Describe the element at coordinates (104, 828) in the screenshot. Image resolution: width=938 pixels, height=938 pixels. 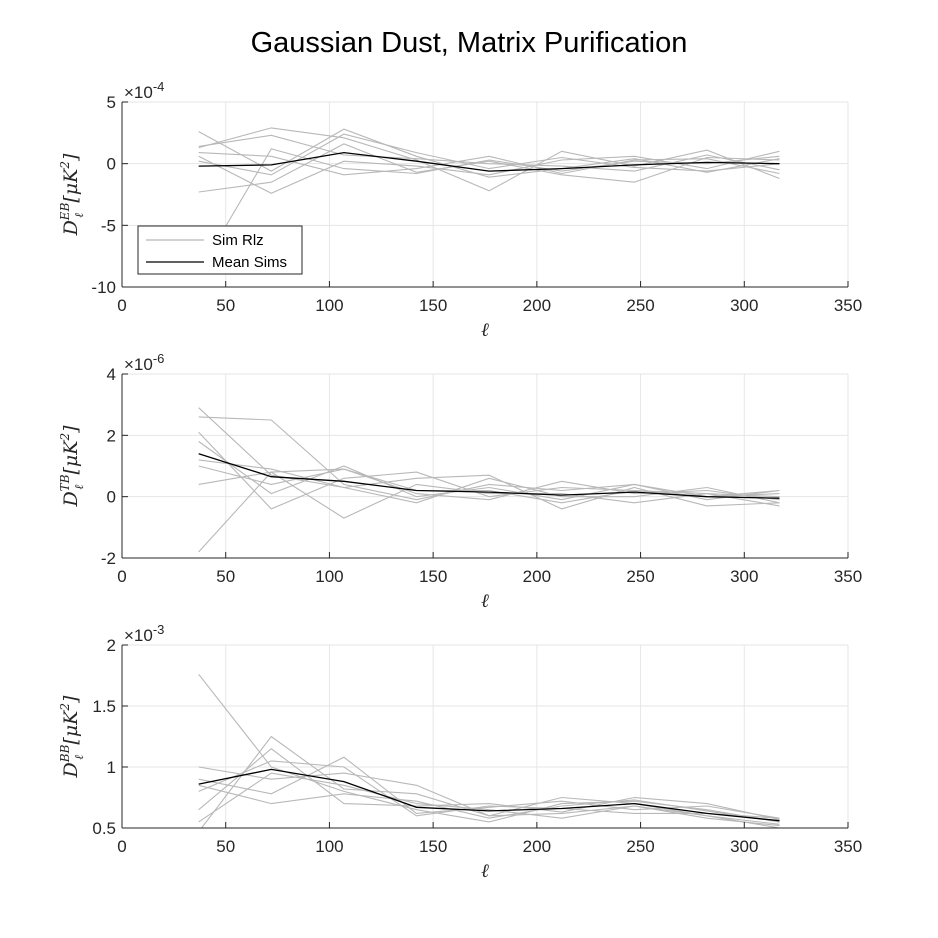
I see `y-tick-label: 0.5` at that location.